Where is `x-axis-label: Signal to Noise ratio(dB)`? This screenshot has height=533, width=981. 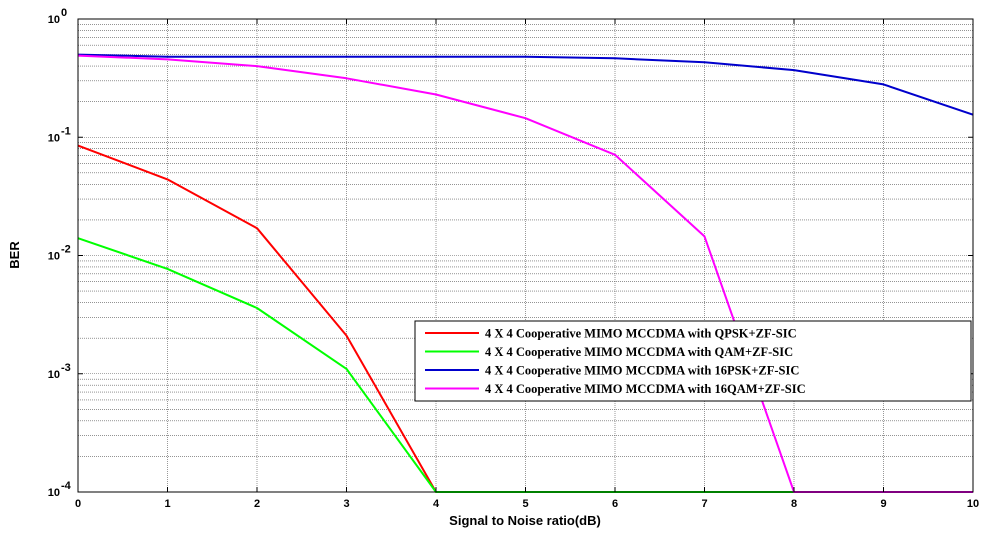
x-axis-label: Signal to Noise ratio(dB) is located at coordinates (525, 520).